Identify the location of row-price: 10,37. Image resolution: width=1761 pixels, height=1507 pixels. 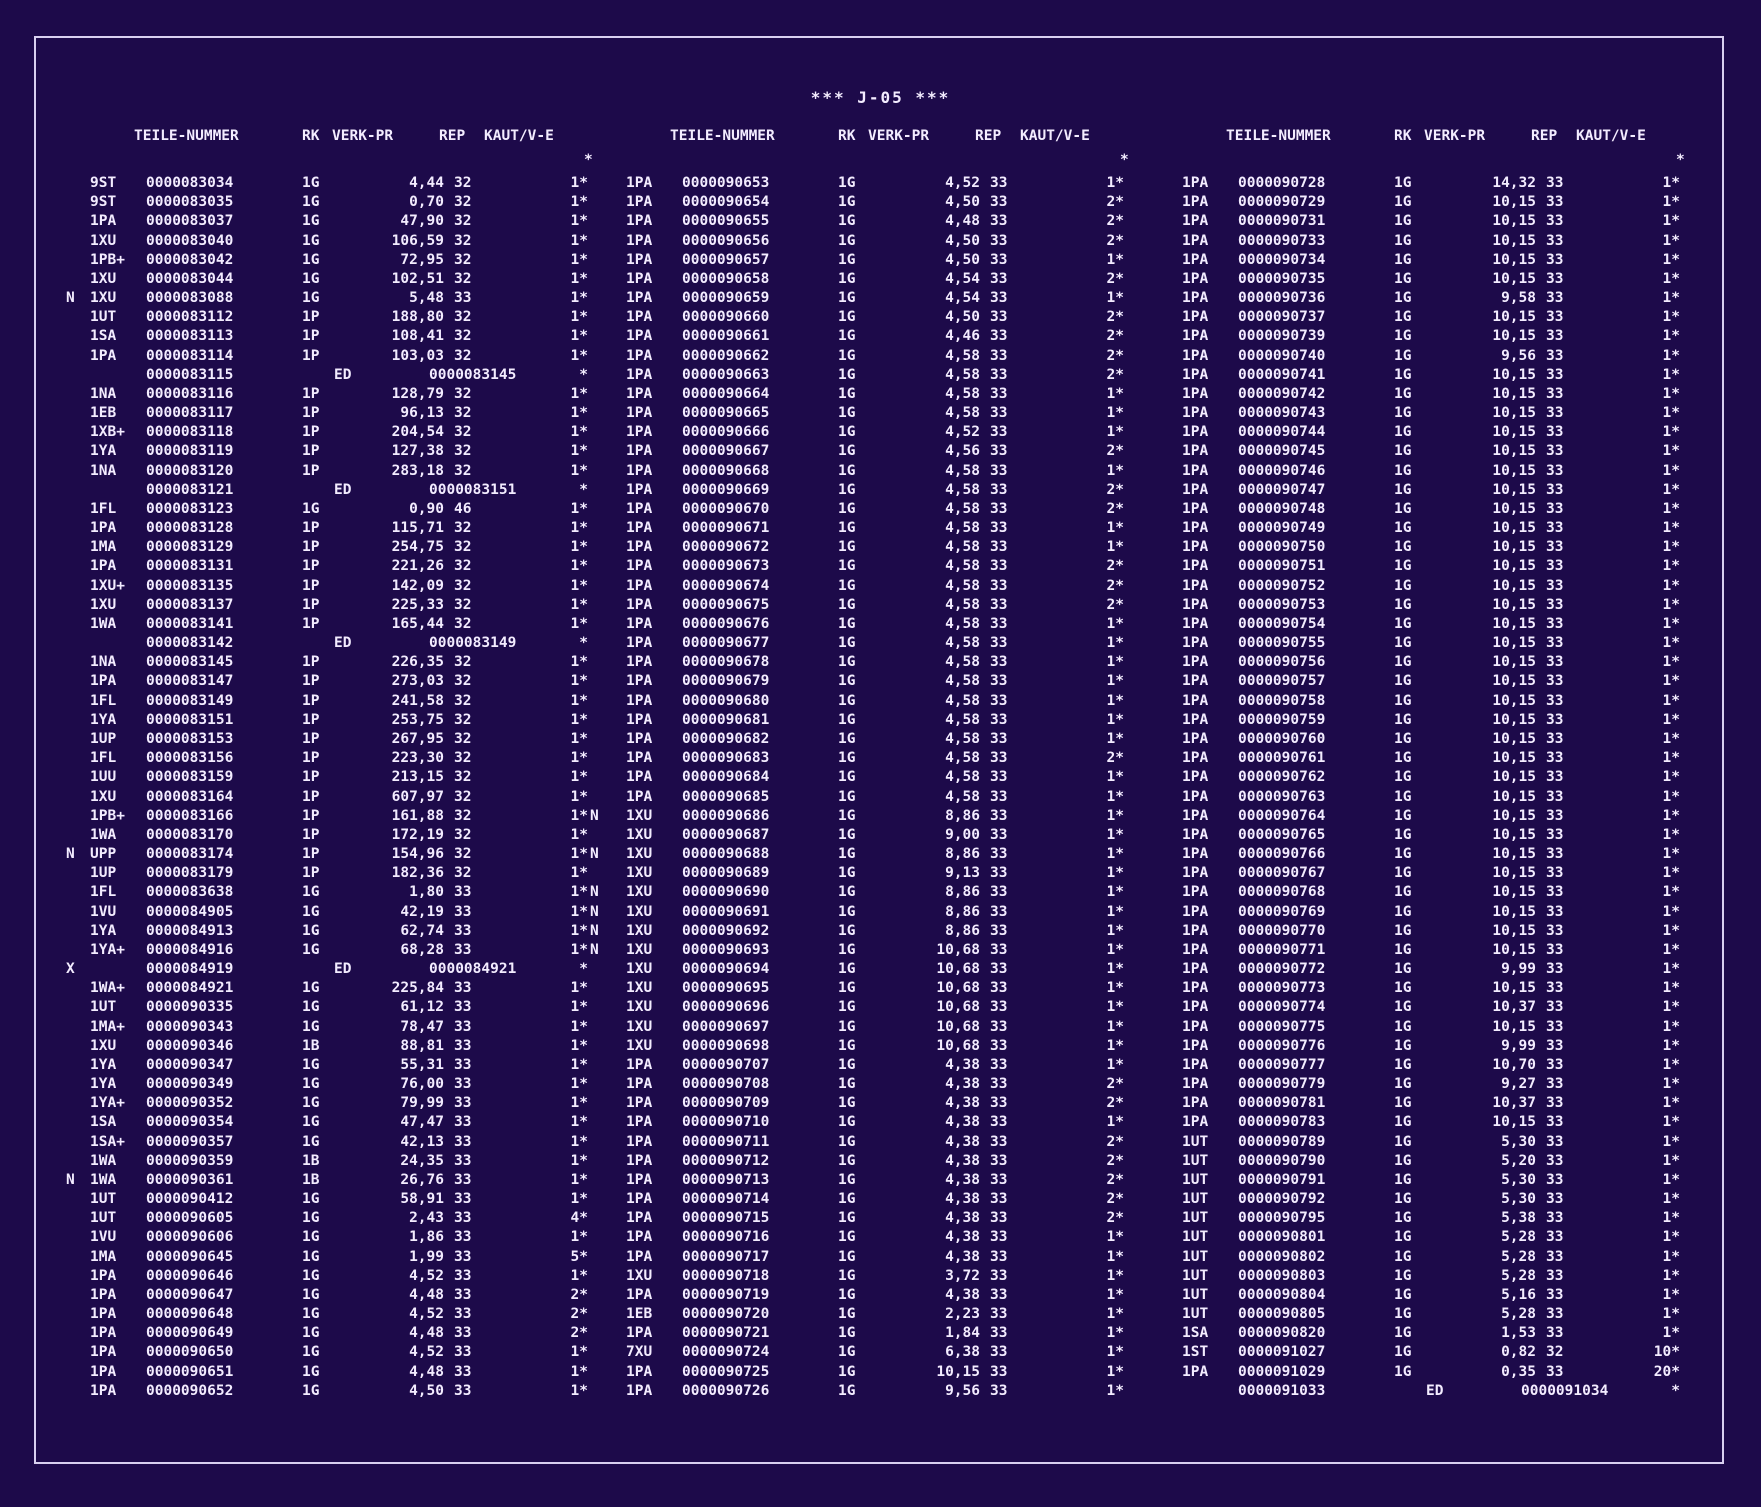
(1514, 1103).